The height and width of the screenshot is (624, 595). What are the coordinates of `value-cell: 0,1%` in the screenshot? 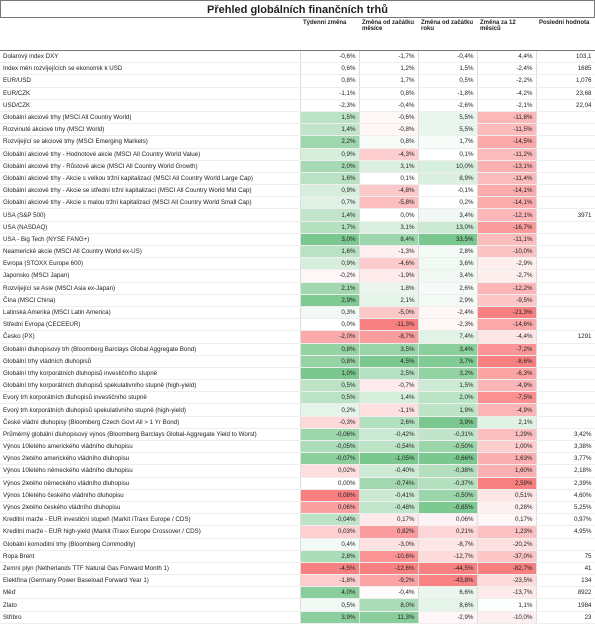 It's located at (389, 179).